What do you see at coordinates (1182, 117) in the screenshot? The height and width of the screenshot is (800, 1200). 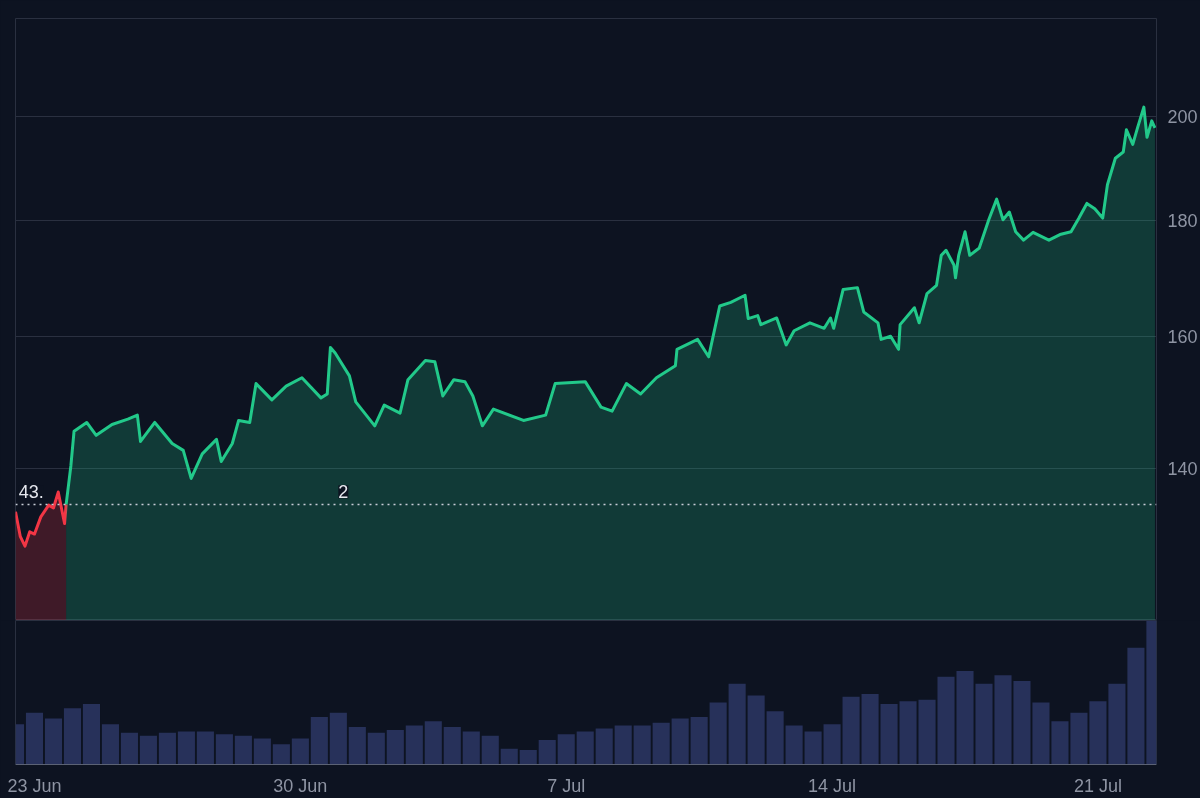 I see `y-tick-label: 200` at bounding box center [1182, 117].